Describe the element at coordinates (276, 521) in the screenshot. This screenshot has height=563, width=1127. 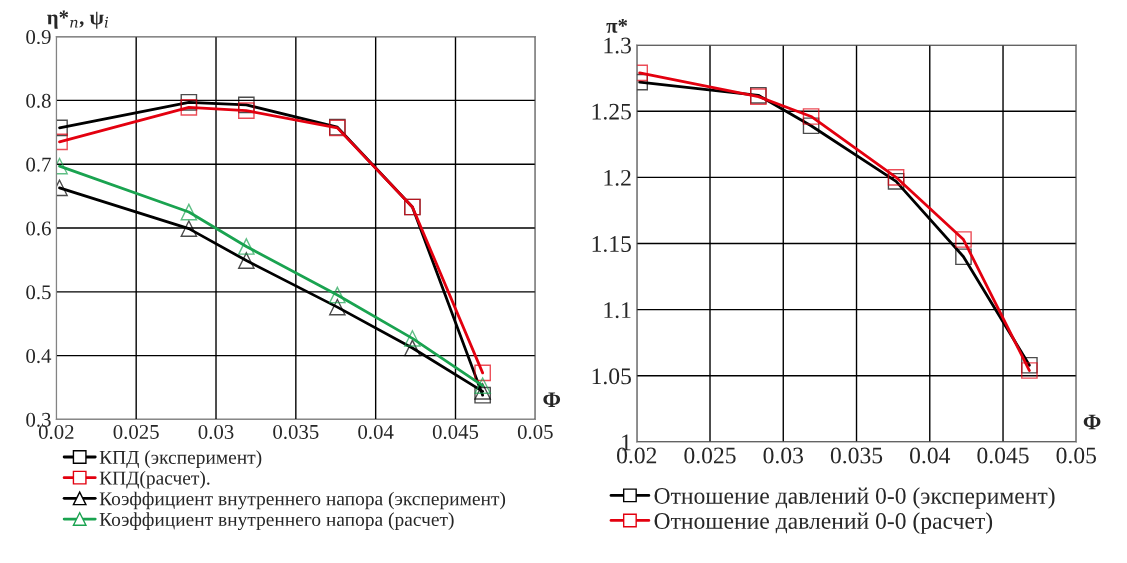
I see `legend-label: Коэффициент внутреннего напора (расчет)` at that location.